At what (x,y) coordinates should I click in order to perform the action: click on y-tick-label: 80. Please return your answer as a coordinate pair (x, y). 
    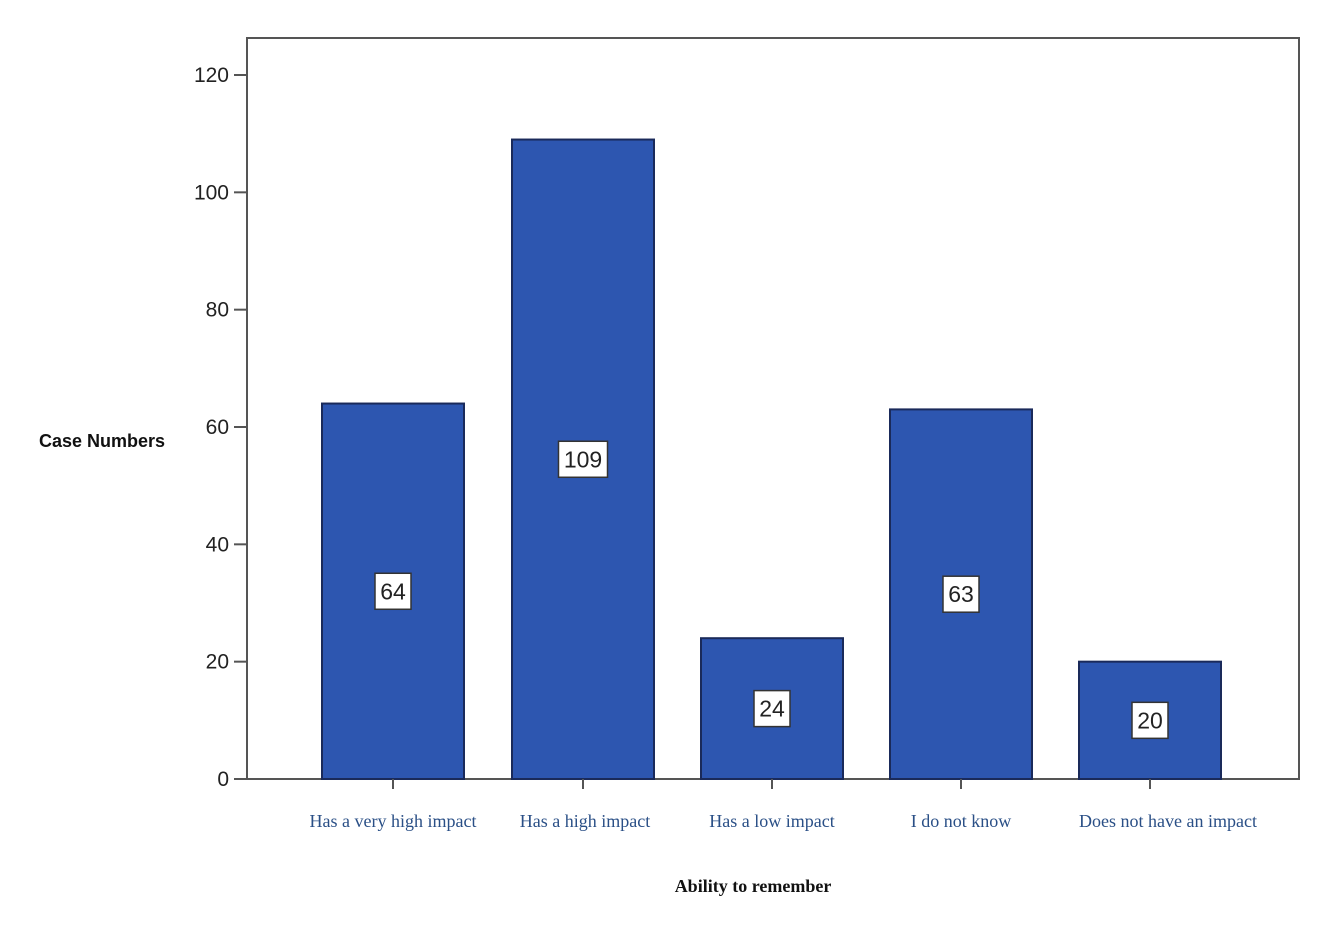
    Looking at the image, I should click on (217, 310).